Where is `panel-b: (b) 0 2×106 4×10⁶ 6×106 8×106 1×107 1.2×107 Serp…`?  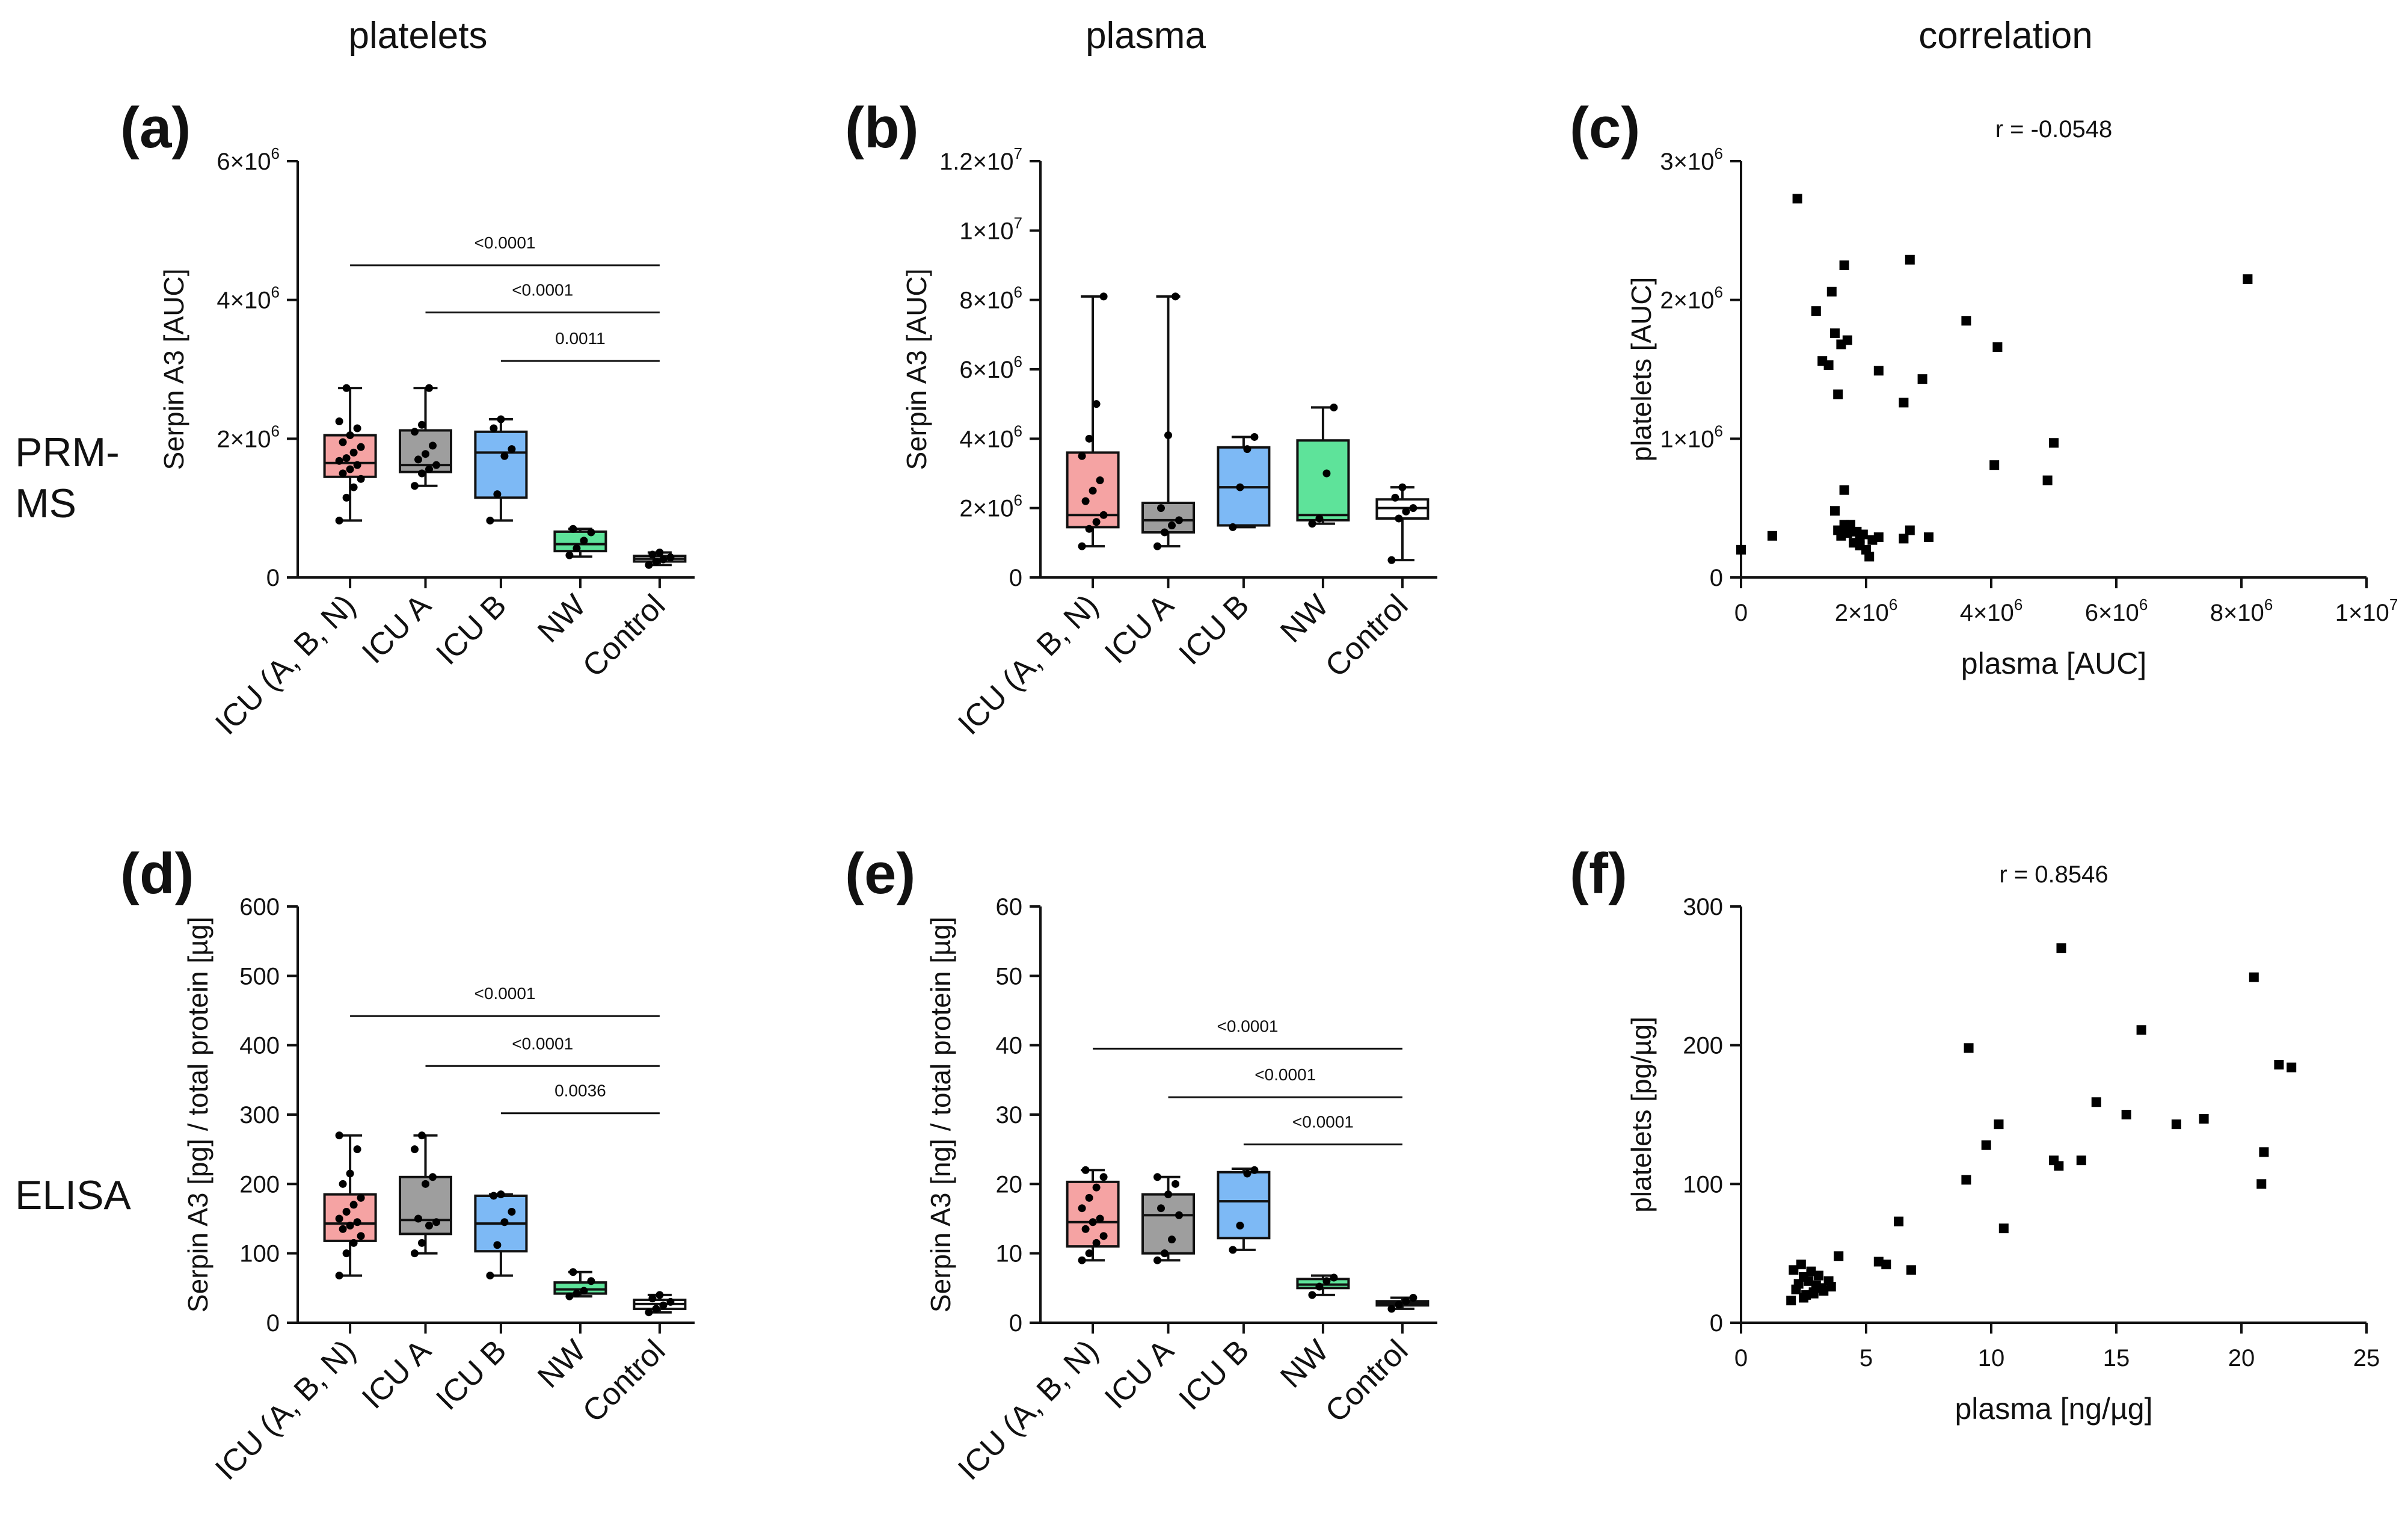
panel-b: (b) 0 2×106 4×10⁶ 6×106 8×106 1×107 1.2×107 Serp… is located at coordinates (1141, 419).